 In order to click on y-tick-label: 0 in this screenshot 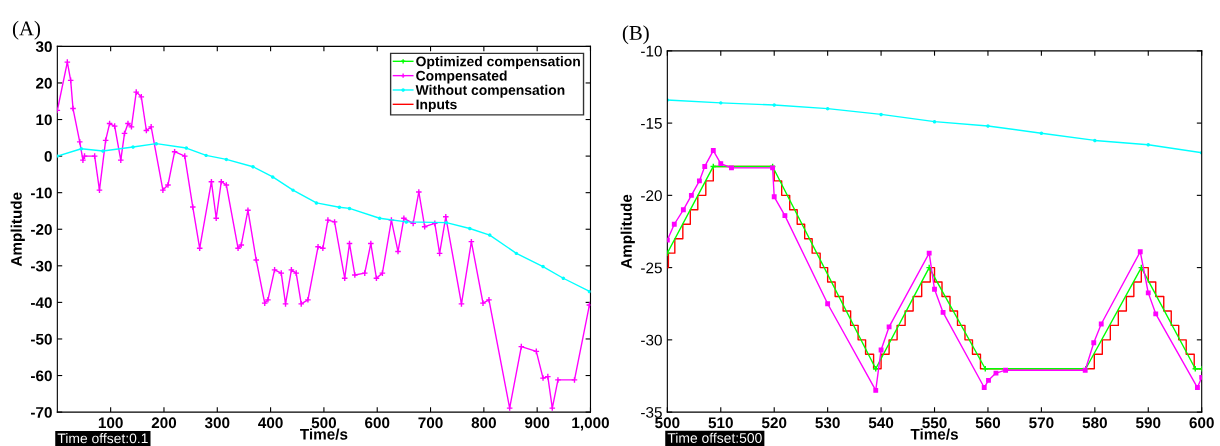, I will do `click(48, 156)`.